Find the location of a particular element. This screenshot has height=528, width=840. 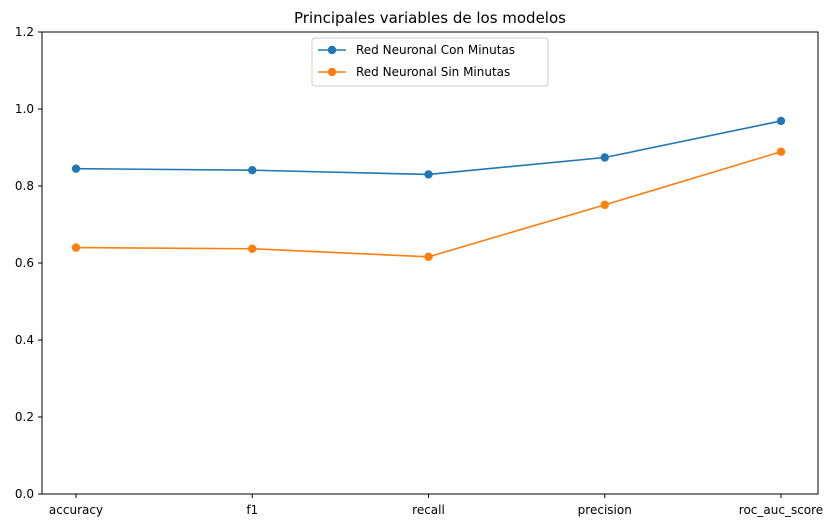

x-tick-label: precision is located at coordinates (605, 510).